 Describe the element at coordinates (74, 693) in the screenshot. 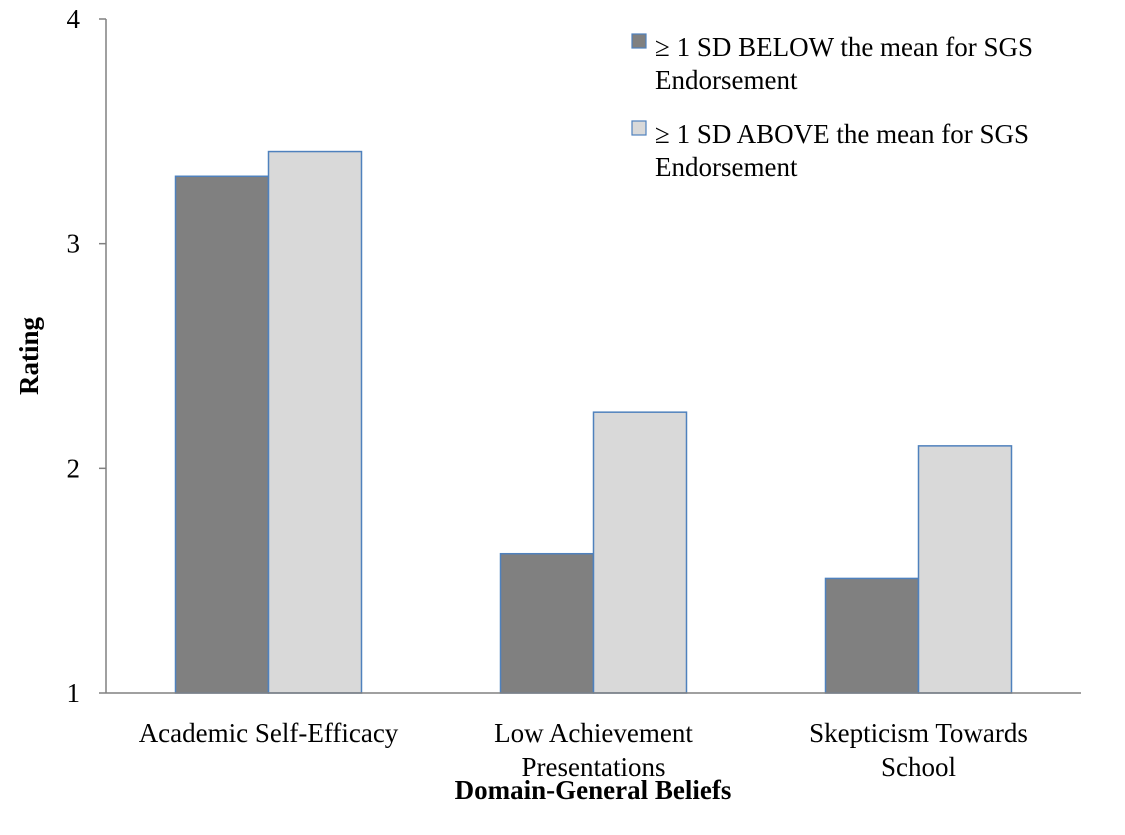

I see `y-tick-label: 1` at that location.